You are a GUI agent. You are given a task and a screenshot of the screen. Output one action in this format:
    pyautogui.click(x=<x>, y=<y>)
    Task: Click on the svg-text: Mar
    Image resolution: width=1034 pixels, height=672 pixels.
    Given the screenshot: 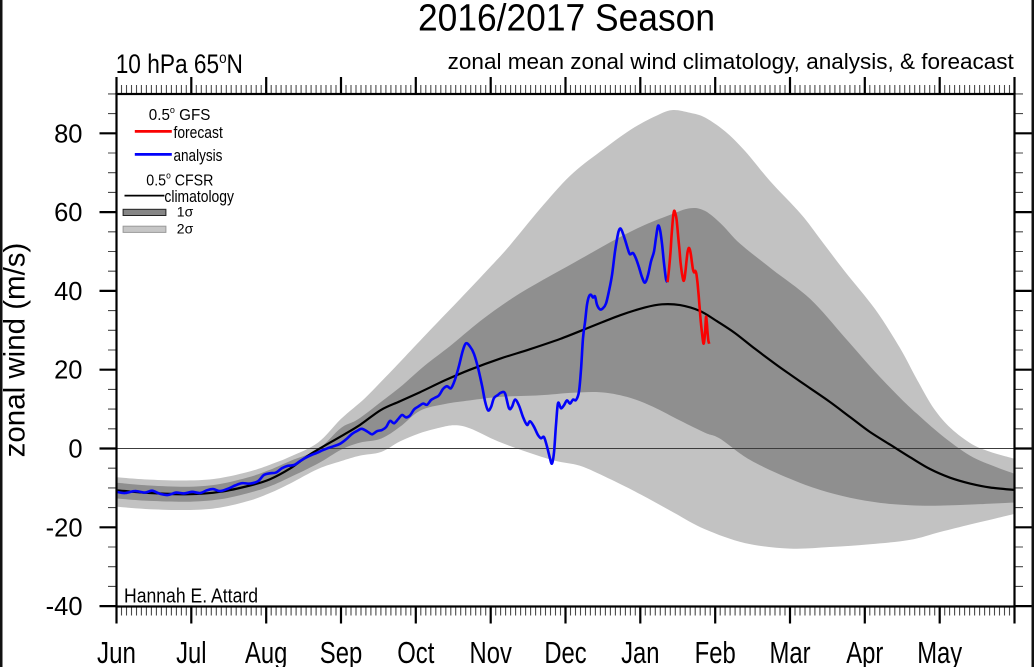 What is the action you would take?
    pyautogui.click(x=789, y=651)
    